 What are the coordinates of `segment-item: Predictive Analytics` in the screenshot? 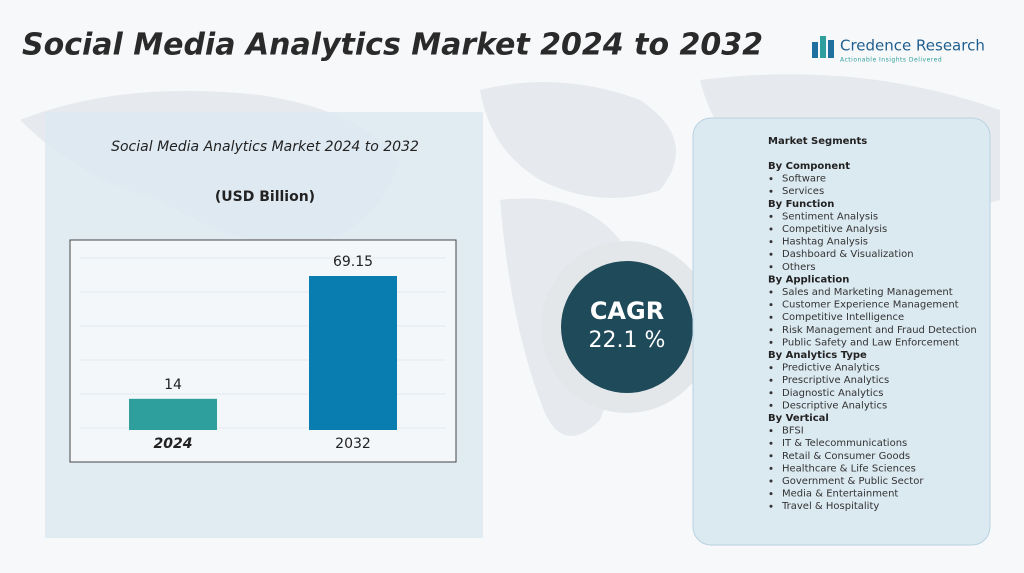 It's located at (831, 368).